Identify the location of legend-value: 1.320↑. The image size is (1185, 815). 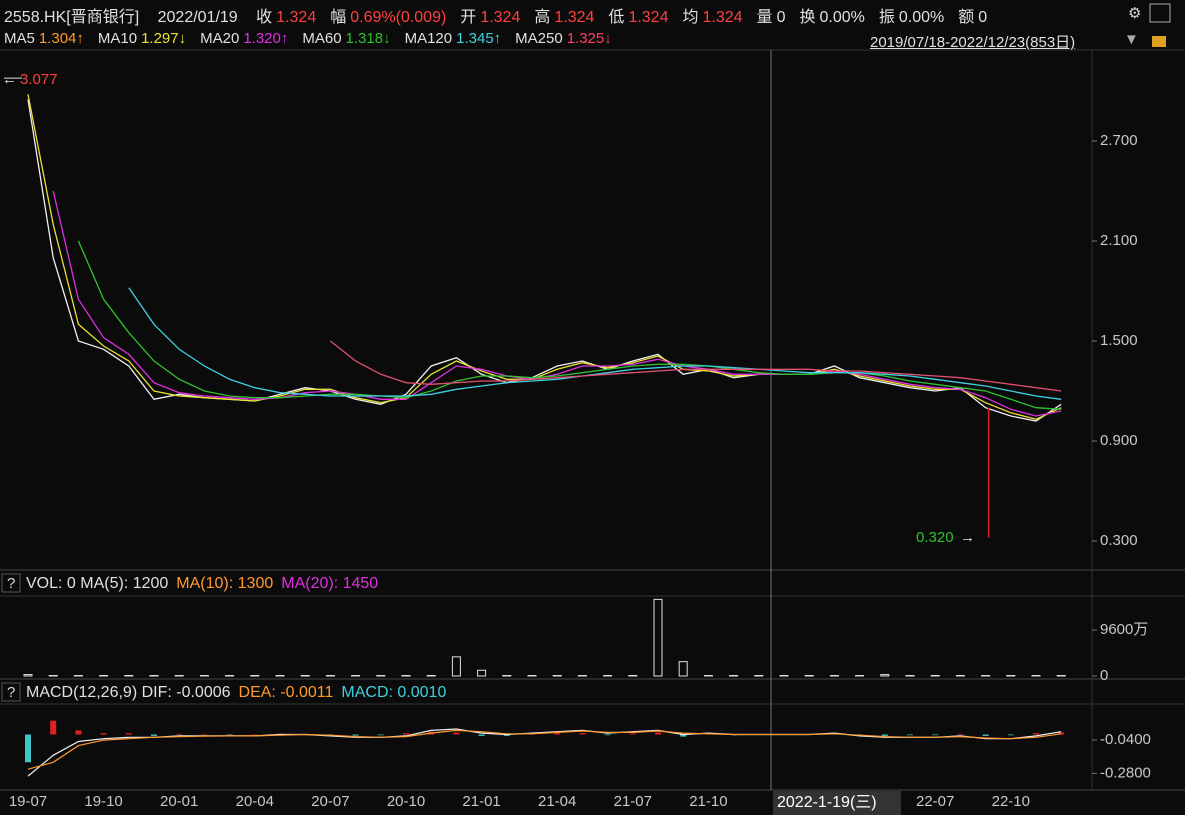
(266, 38).